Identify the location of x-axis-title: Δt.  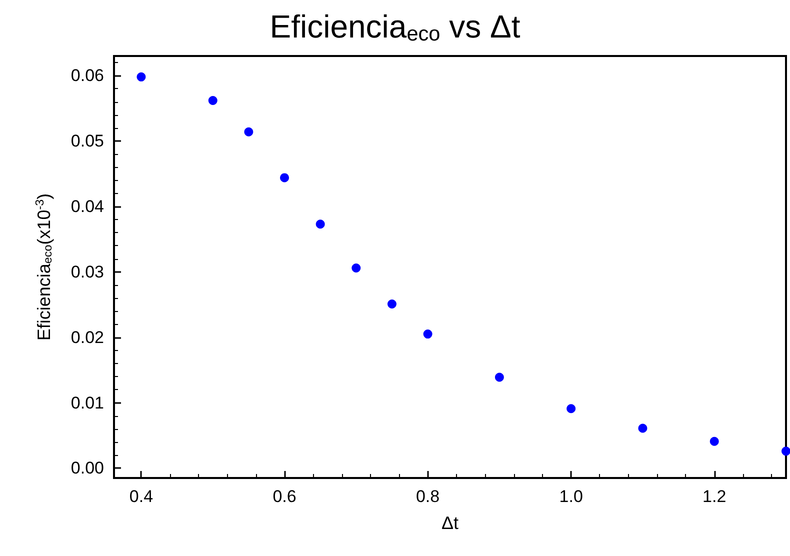
(450, 523).